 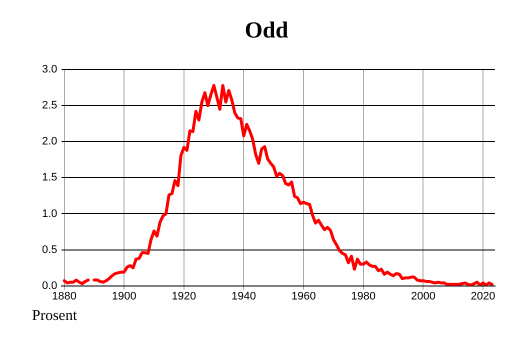 What do you see at coordinates (54, 316) in the screenshot?
I see `y-axis-title: Prosent` at bounding box center [54, 316].